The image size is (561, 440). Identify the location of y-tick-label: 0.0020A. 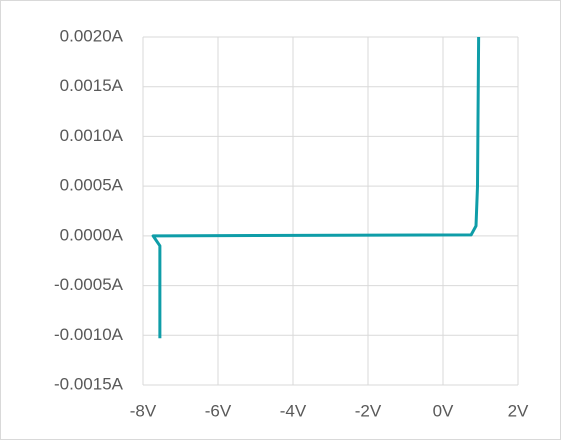
(92, 35).